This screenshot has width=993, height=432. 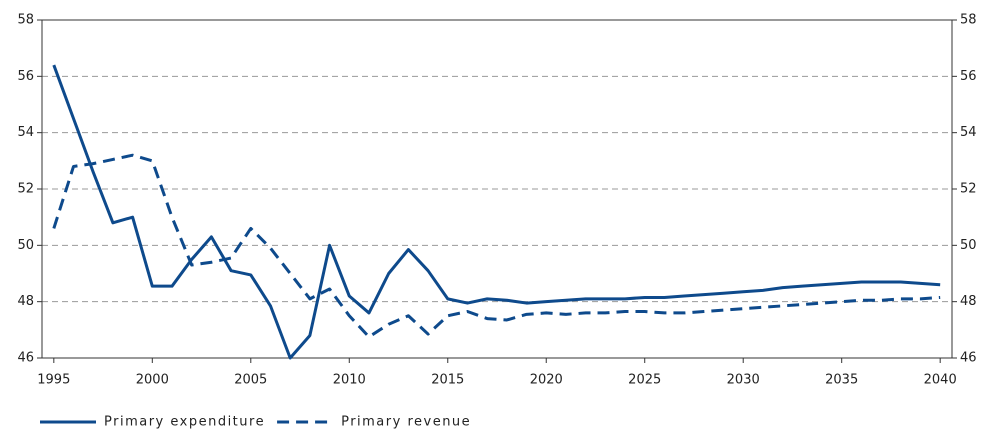 I want to click on y-tick-label: 46, so click(x=25, y=358).